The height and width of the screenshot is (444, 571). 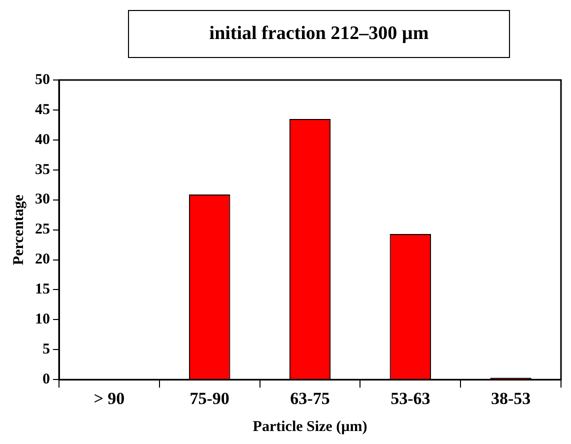 What do you see at coordinates (18, 230) in the screenshot?
I see `y-axis-title: Percentage` at bounding box center [18, 230].